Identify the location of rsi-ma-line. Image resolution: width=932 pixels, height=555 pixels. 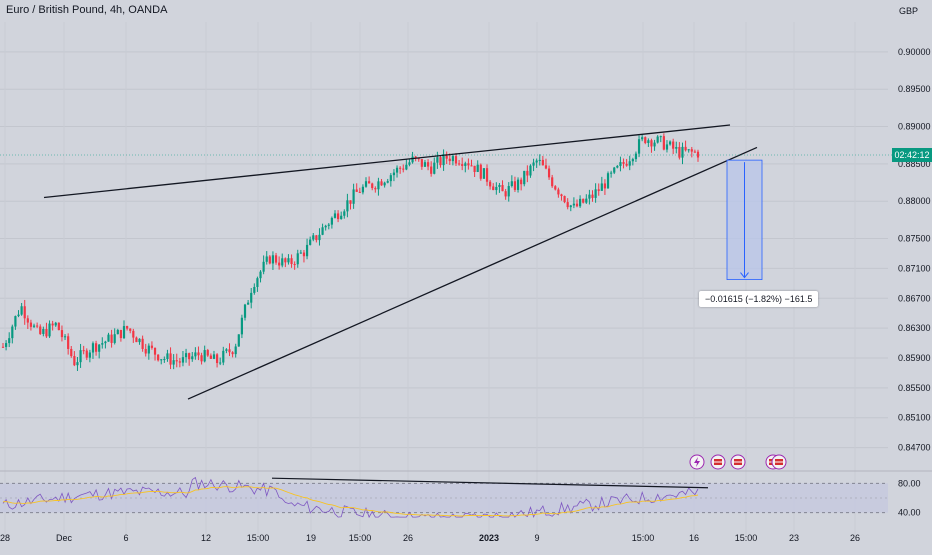
(350, 501).